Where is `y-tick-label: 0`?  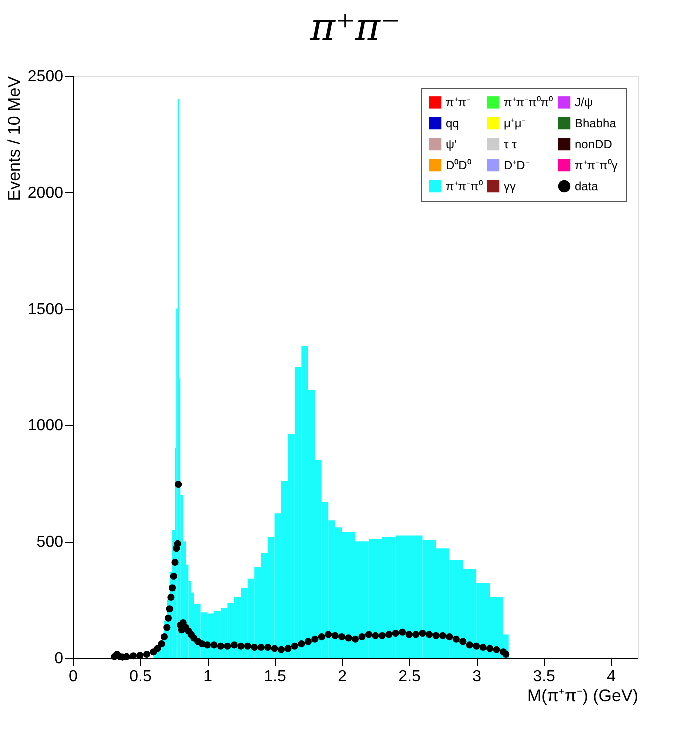 y-tick-label: 0 is located at coordinates (59, 659).